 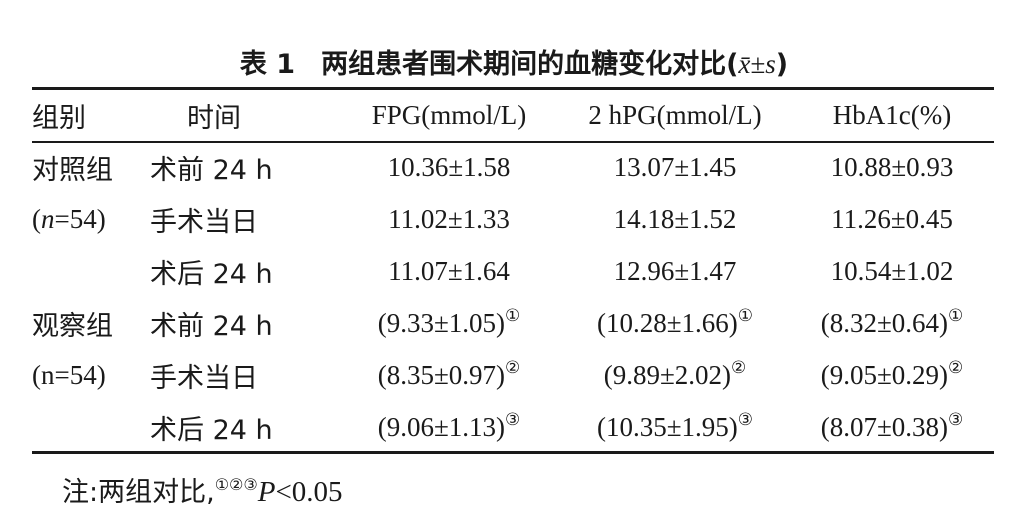 What do you see at coordinates (80, 218) in the screenshot?
I see `size-rest: =54)` at bounding box center [80, 218].